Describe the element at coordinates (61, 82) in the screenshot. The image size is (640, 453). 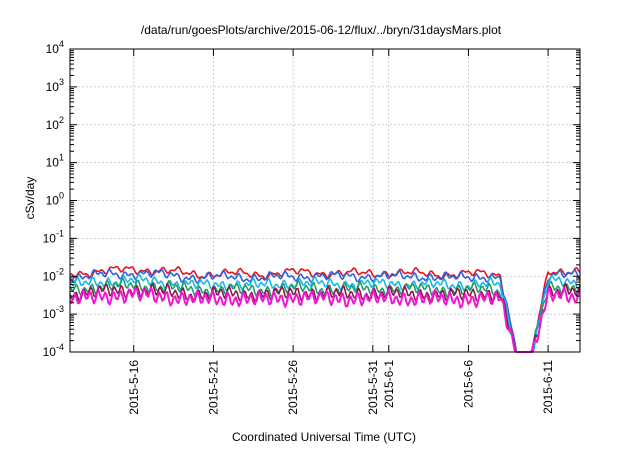
I see `y-tick-exponent: 3` at that location.